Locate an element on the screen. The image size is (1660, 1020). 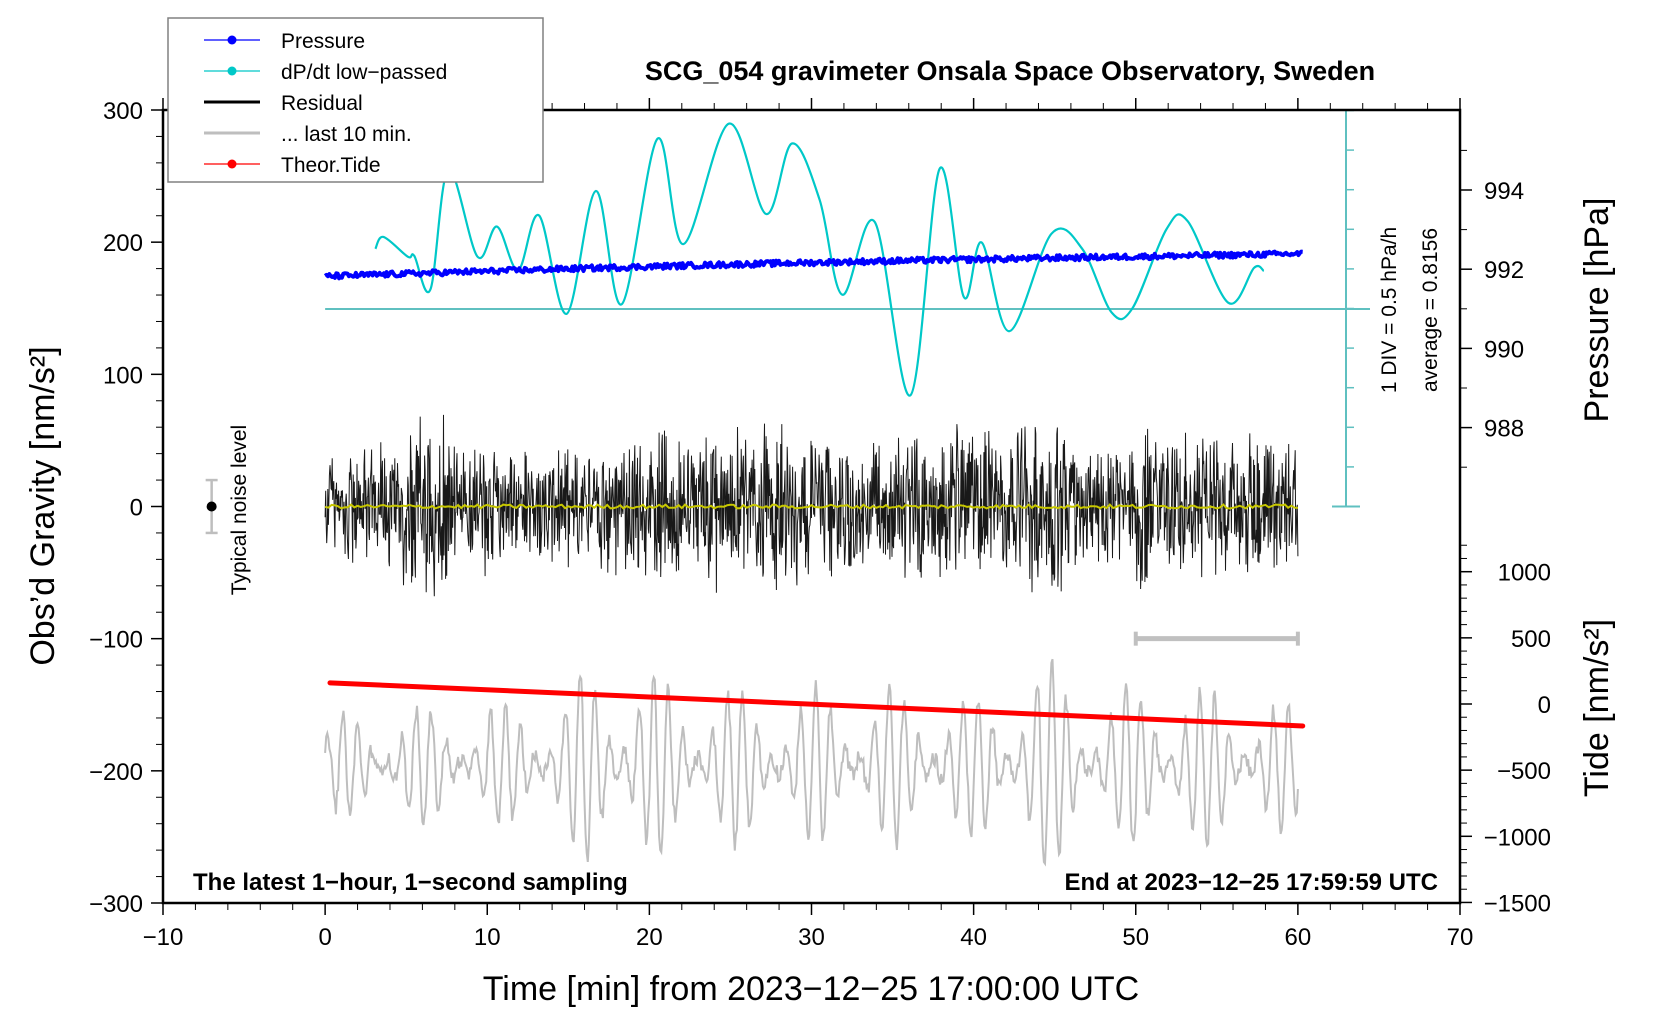
tide-tick-label: 1000 is located at coordinates (1524, 573).